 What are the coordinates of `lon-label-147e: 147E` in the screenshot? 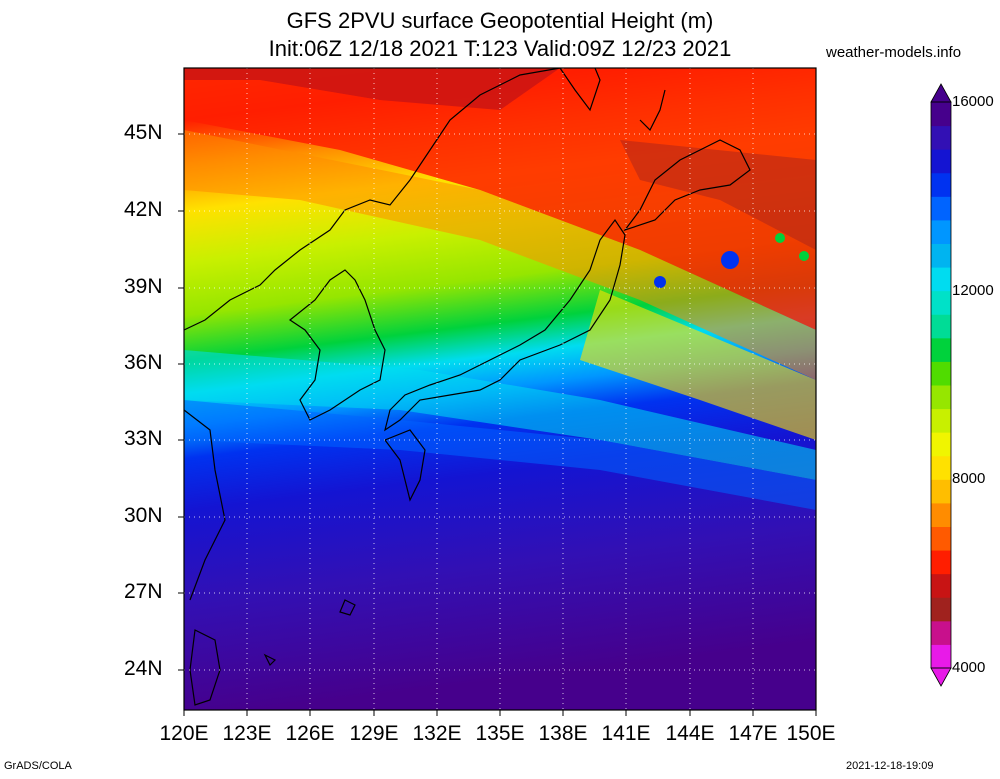 It's located at (753, 733).